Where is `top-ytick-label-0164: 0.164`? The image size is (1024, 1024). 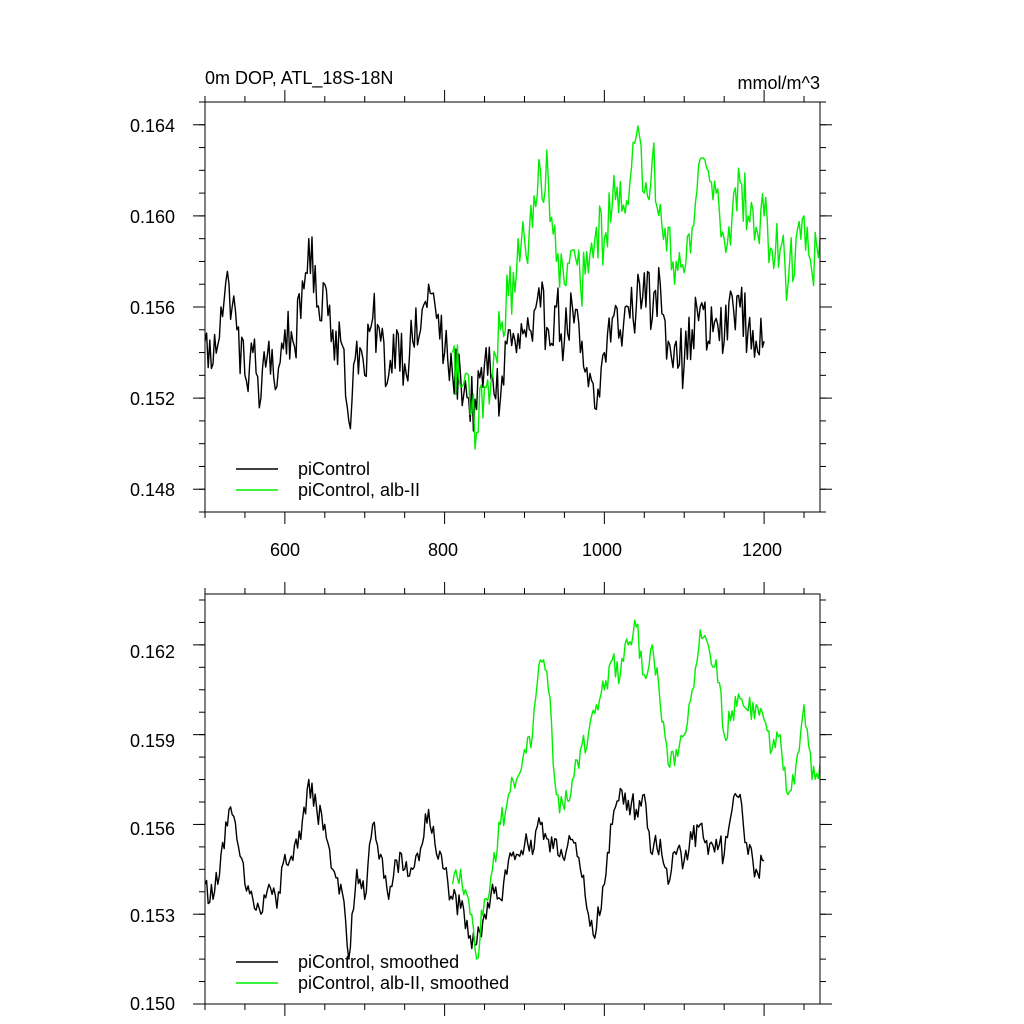 top-ytick-label-0164: 0.164 is located at coordinates (152, 126).